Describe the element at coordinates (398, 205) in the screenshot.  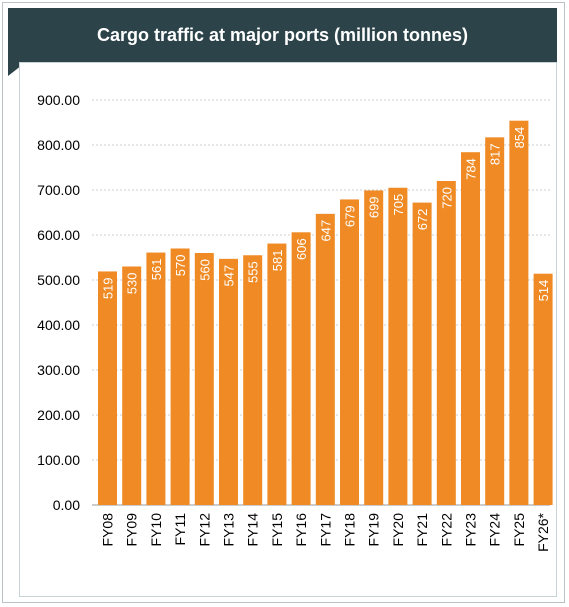
I see `bar-value-label: 705` at that location.